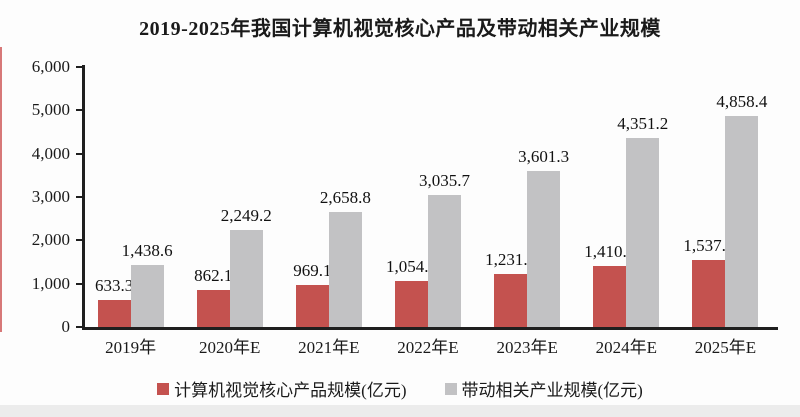  I want to click on chart-legend: 计算机视觉核心产品规模(亿元) 带动相关产业规模(亿元), so click(400, 388).